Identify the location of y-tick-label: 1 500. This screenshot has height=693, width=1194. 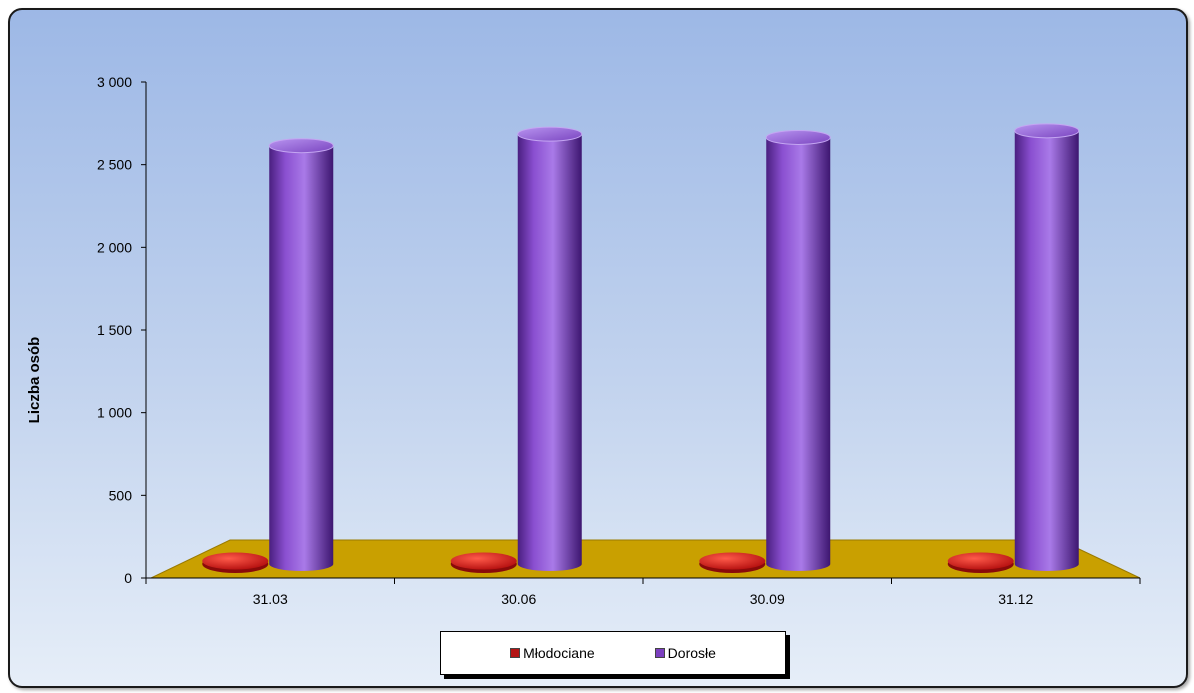
(114, 330).